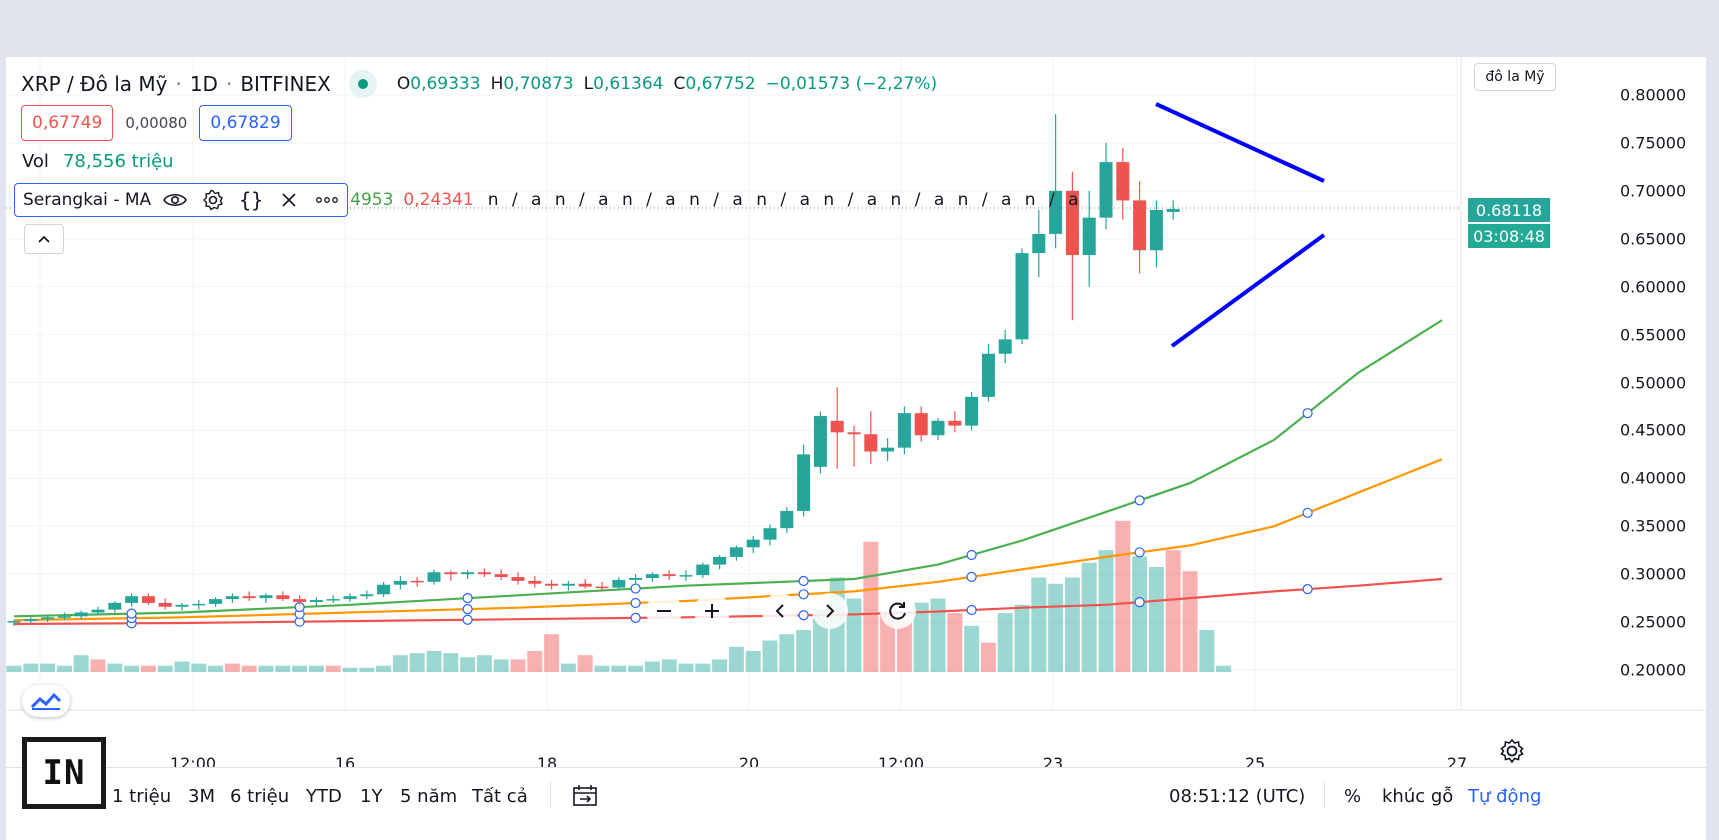 The height and width of the screenshot is (840, 1719). What do you see at coordinates (201, 796) in the screenshot?
I see `timeframe-3m: 3M` at bounding box center [201, 796].